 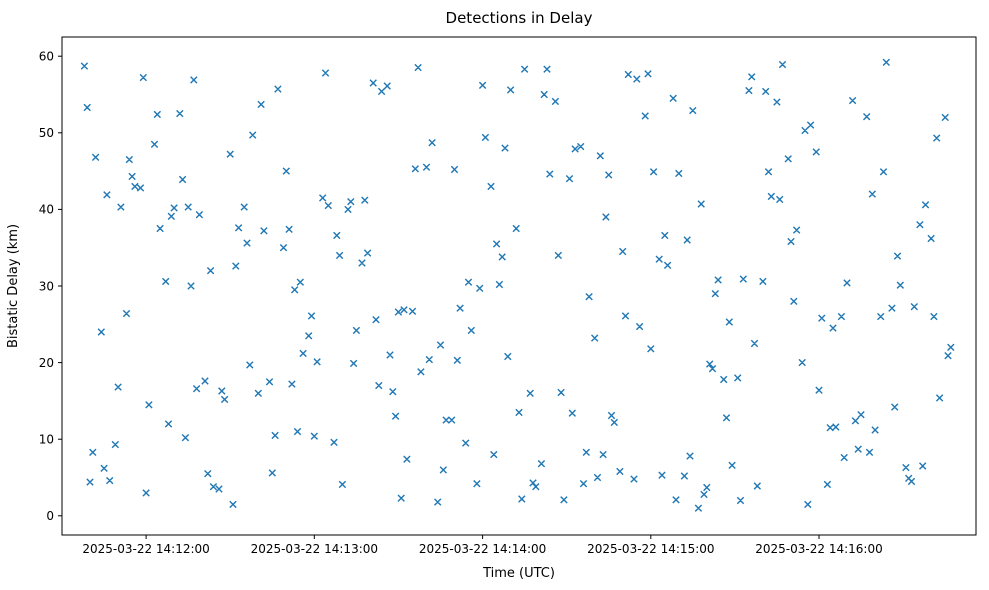 What do you see at coordinates (50, 516) in the screenshot?
I see `y-tick-label: 0` at bounding box center [50, 516].